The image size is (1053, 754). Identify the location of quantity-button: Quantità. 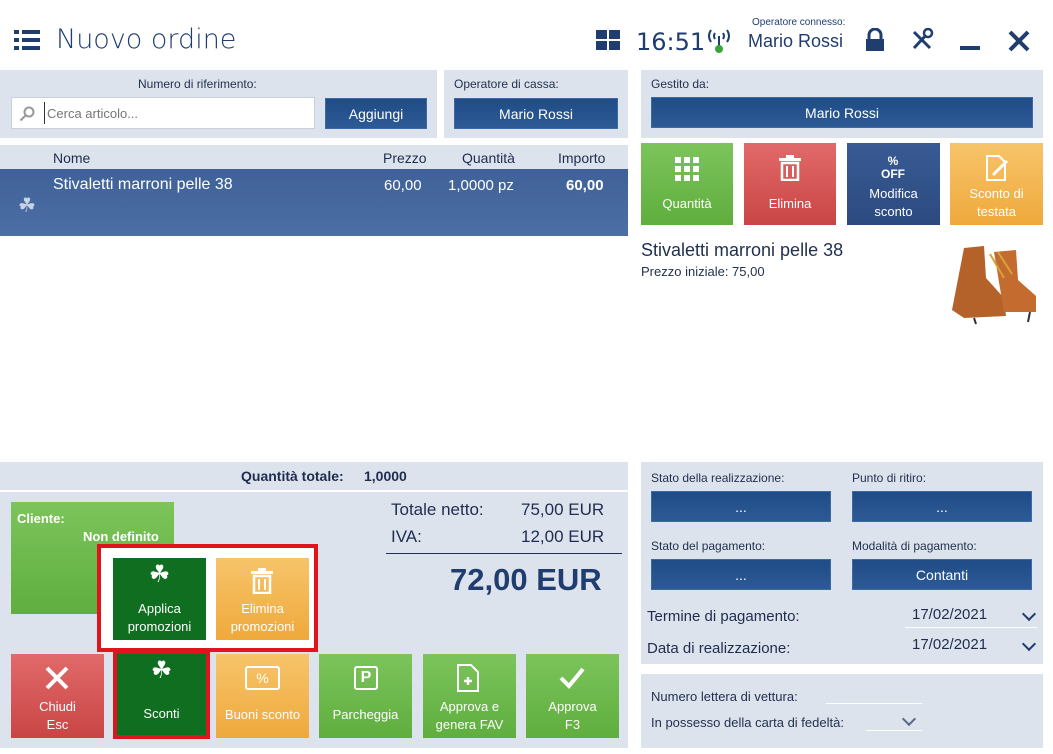
(687, 184).